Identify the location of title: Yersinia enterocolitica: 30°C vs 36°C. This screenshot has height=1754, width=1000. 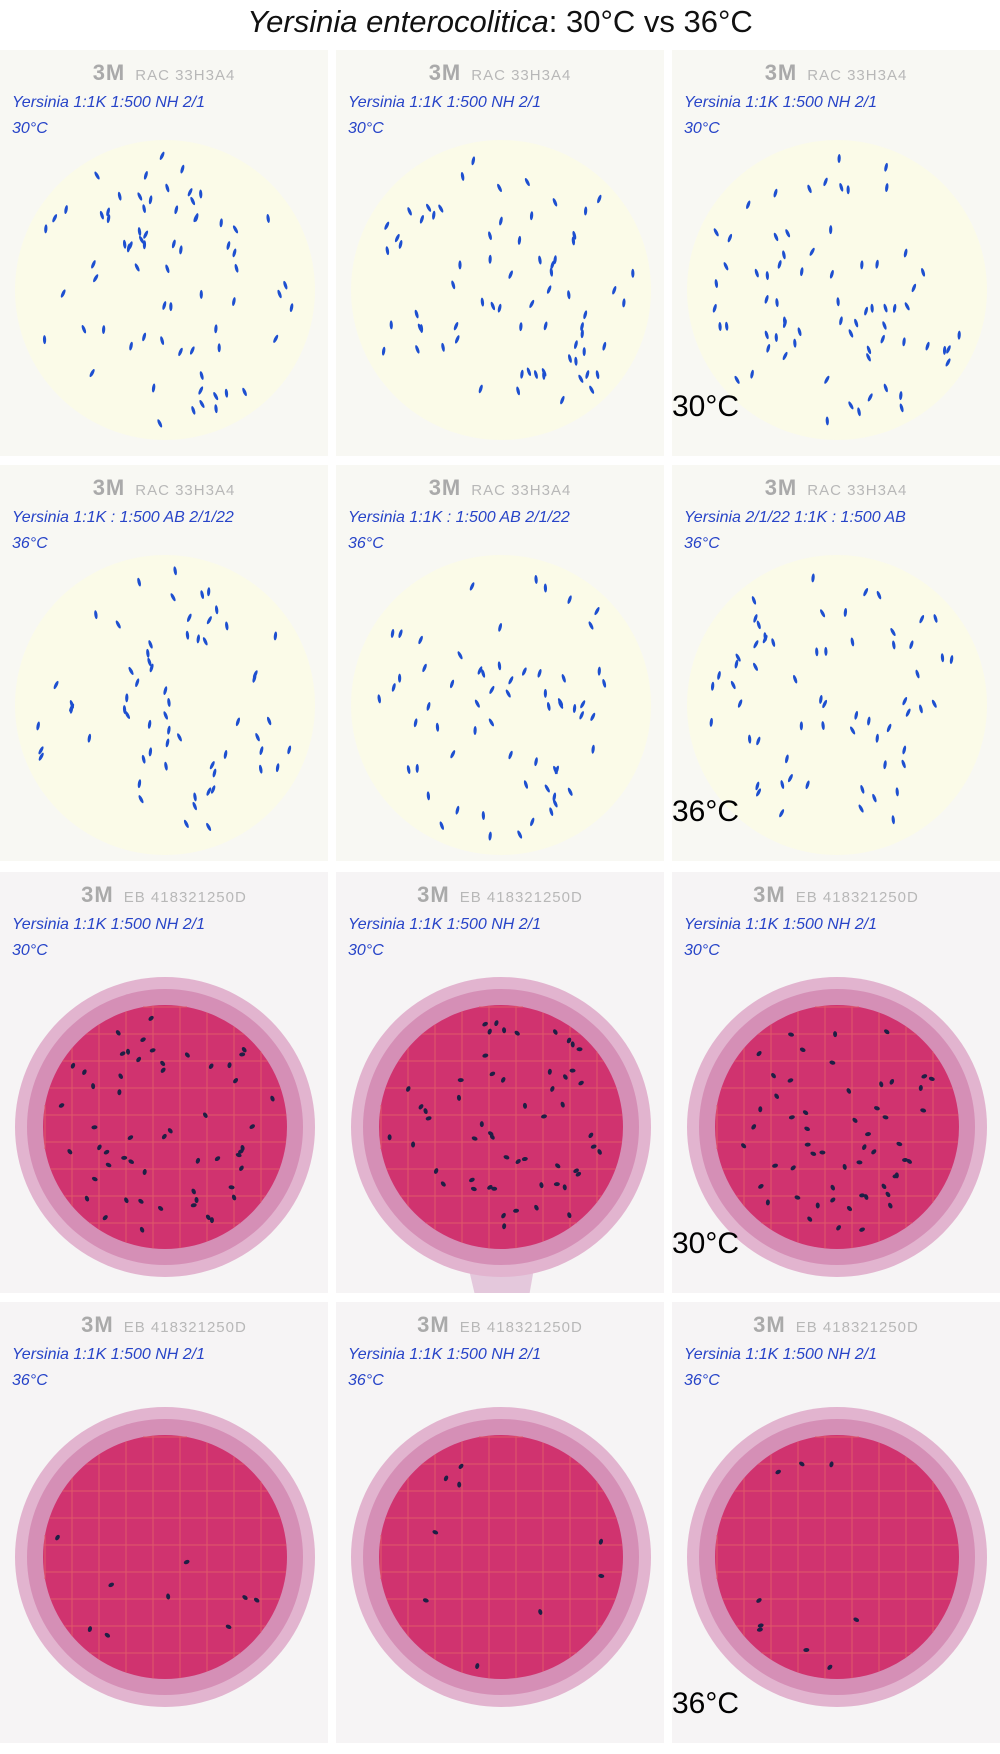
(500, 22).